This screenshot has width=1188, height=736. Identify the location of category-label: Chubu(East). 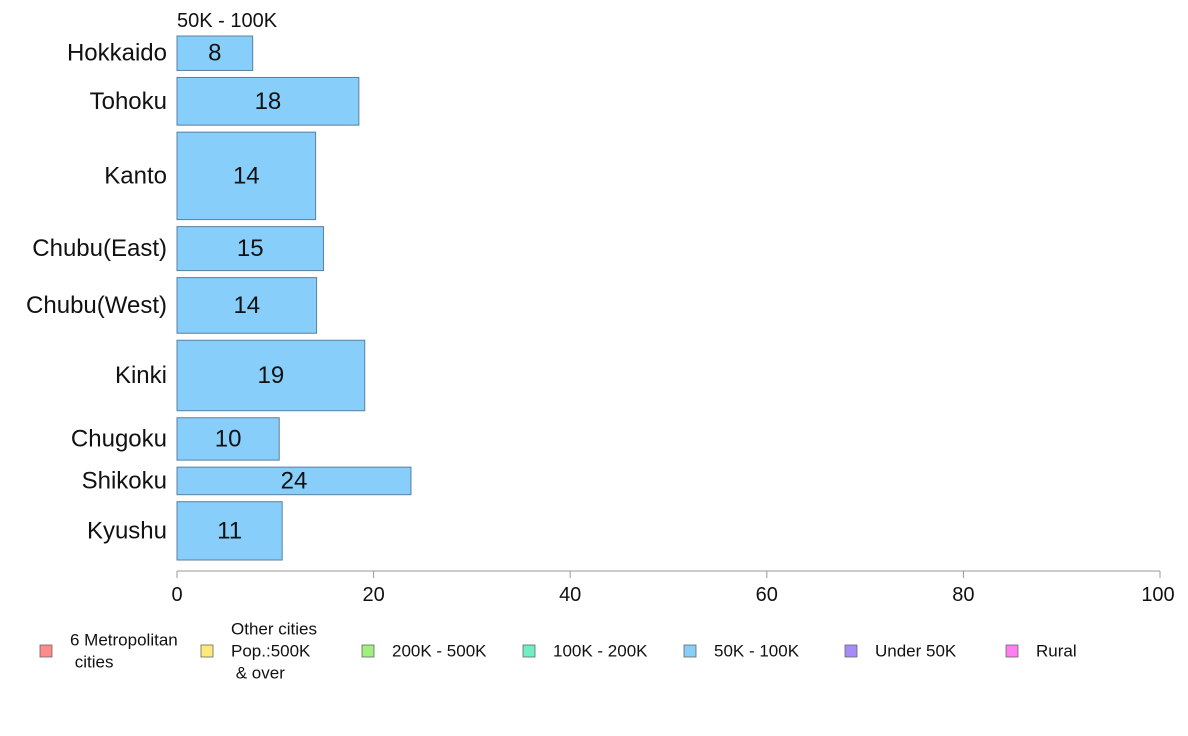
(99, 248).